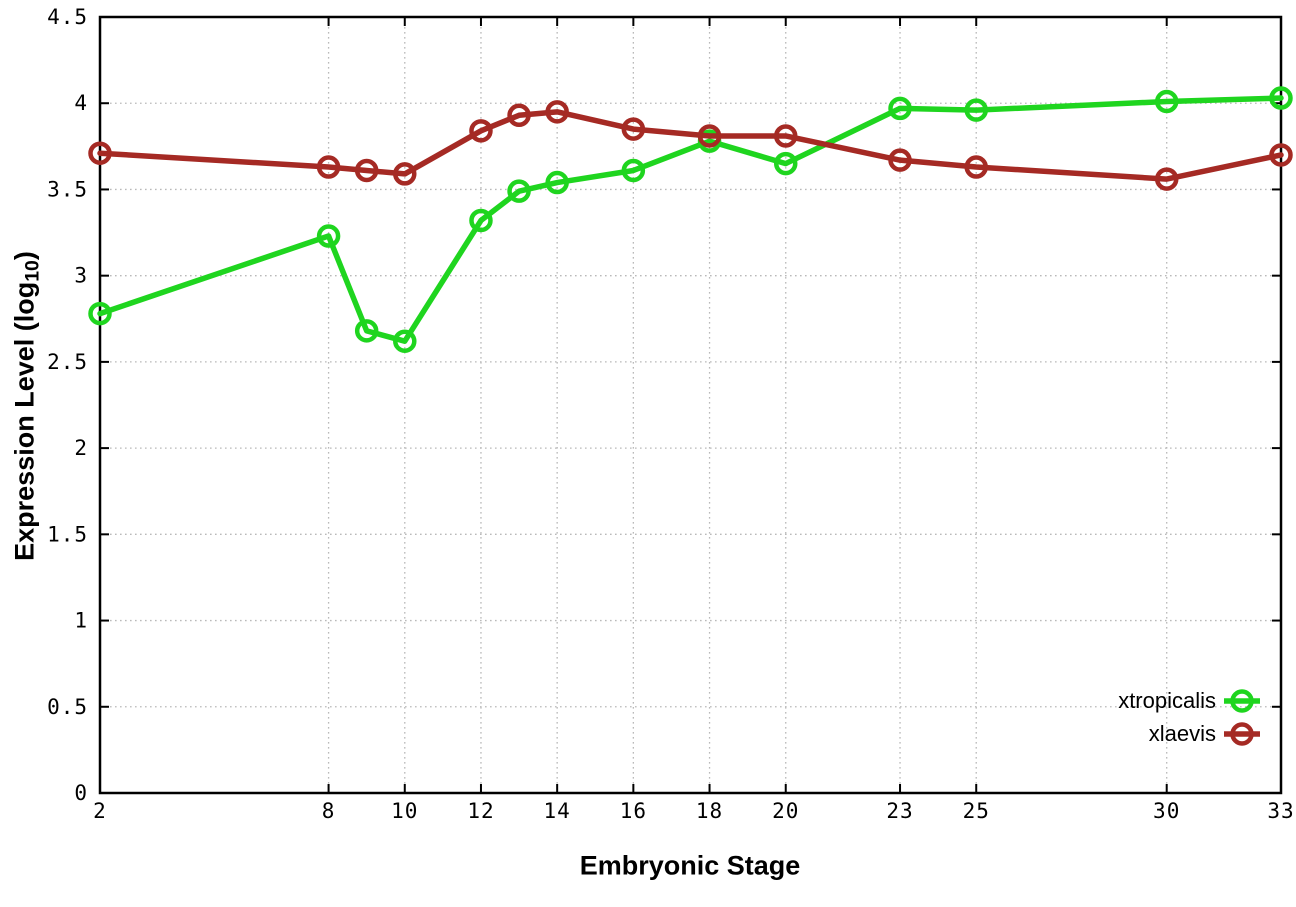 This screenshot has height=907, width=1296. What do you see at coordinates (81, 448) in the screenshot?
I see `y-tick-label: 2` at bounding box center [81, 448].